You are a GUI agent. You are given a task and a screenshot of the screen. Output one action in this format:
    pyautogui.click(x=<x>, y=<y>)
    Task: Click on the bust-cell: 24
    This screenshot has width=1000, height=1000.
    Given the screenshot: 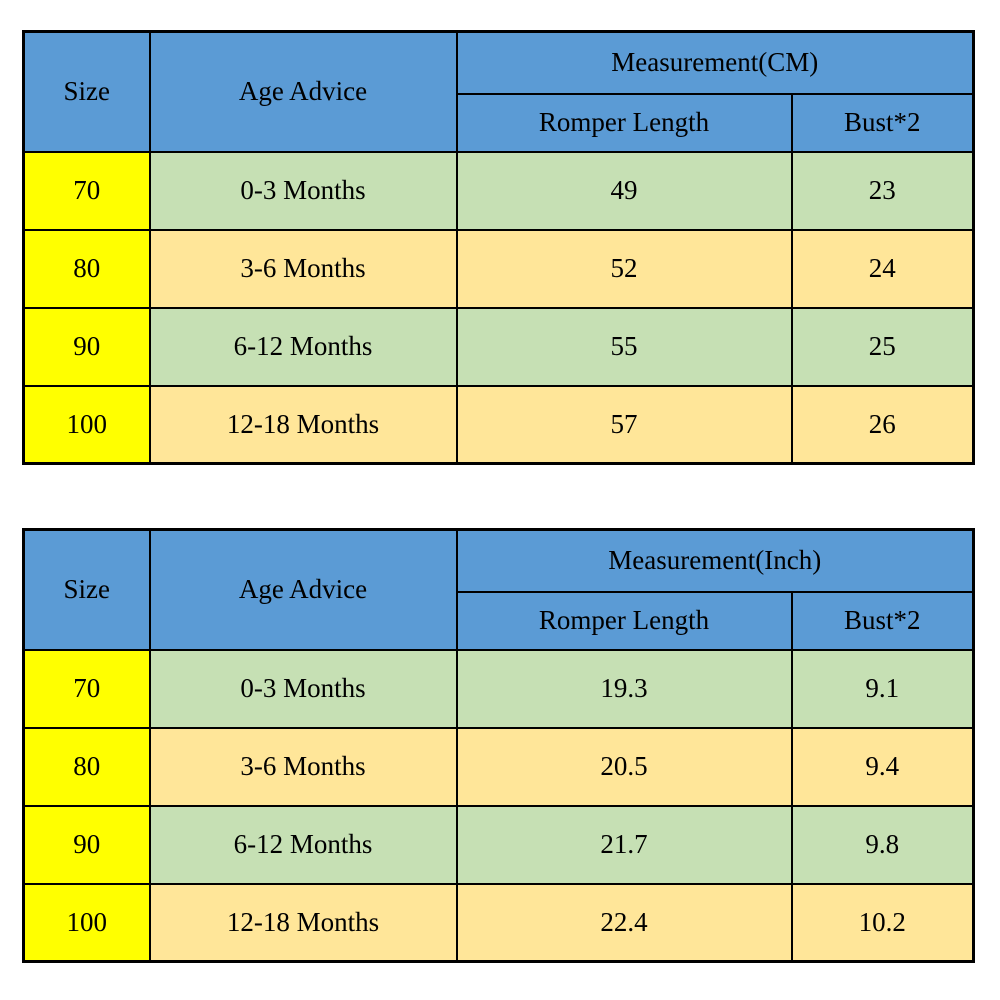 What is the action you would take?
    pyautogui.click(x=882, y=268)
    